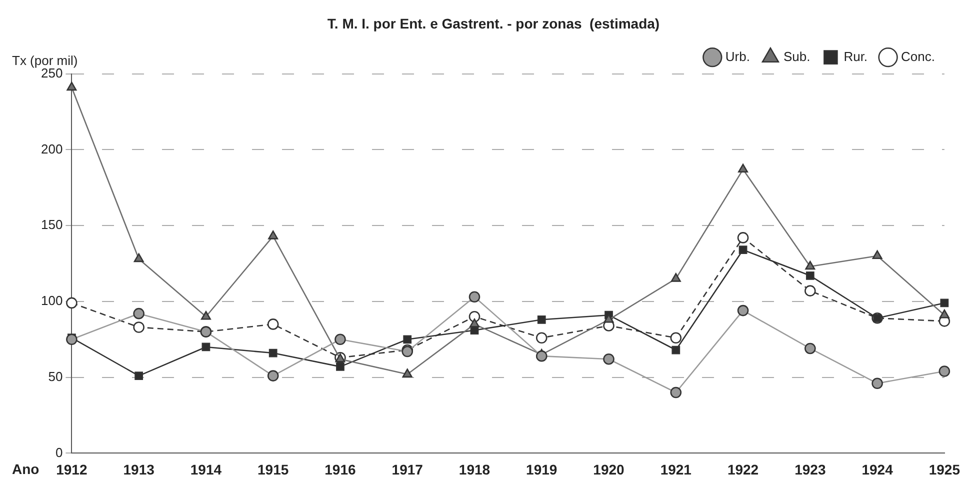 The image size is (975, 498). Describe the element at coordinates (676, 469) in the screenshot. I see `x-tick-label: 1921` at that location.